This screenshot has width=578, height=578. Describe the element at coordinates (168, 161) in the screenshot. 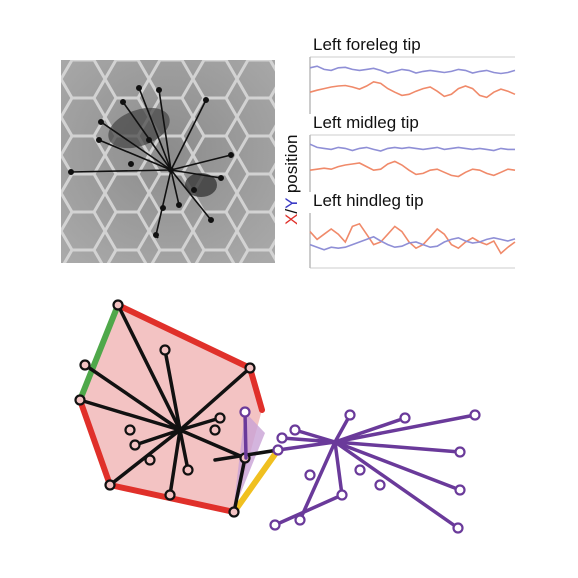

I see `fly-photo-with-keypoints` at that location.